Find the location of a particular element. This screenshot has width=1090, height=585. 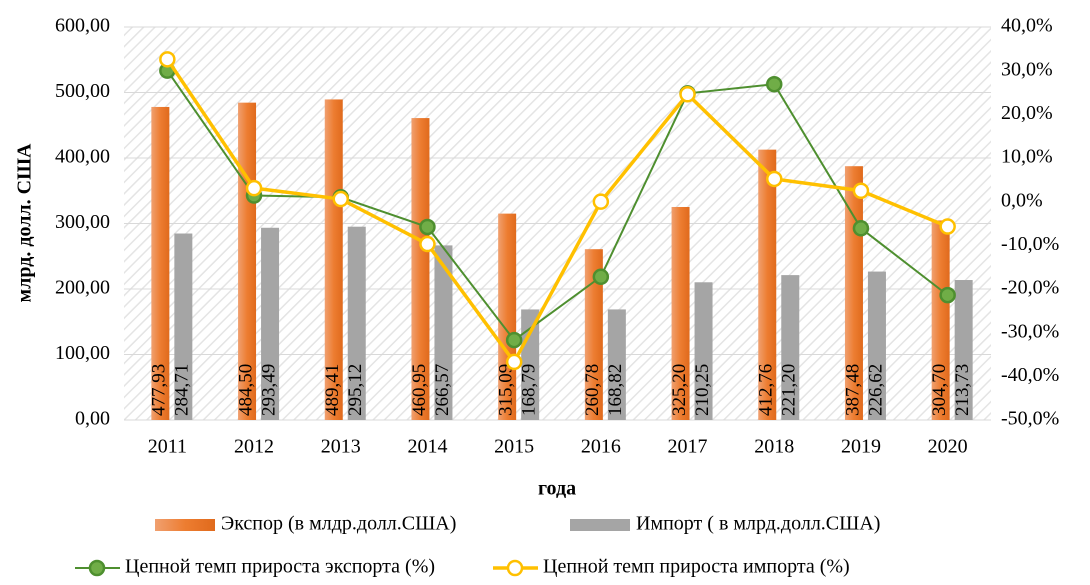

y-tick-label: 200,00 is located at coordinates (82, 288).